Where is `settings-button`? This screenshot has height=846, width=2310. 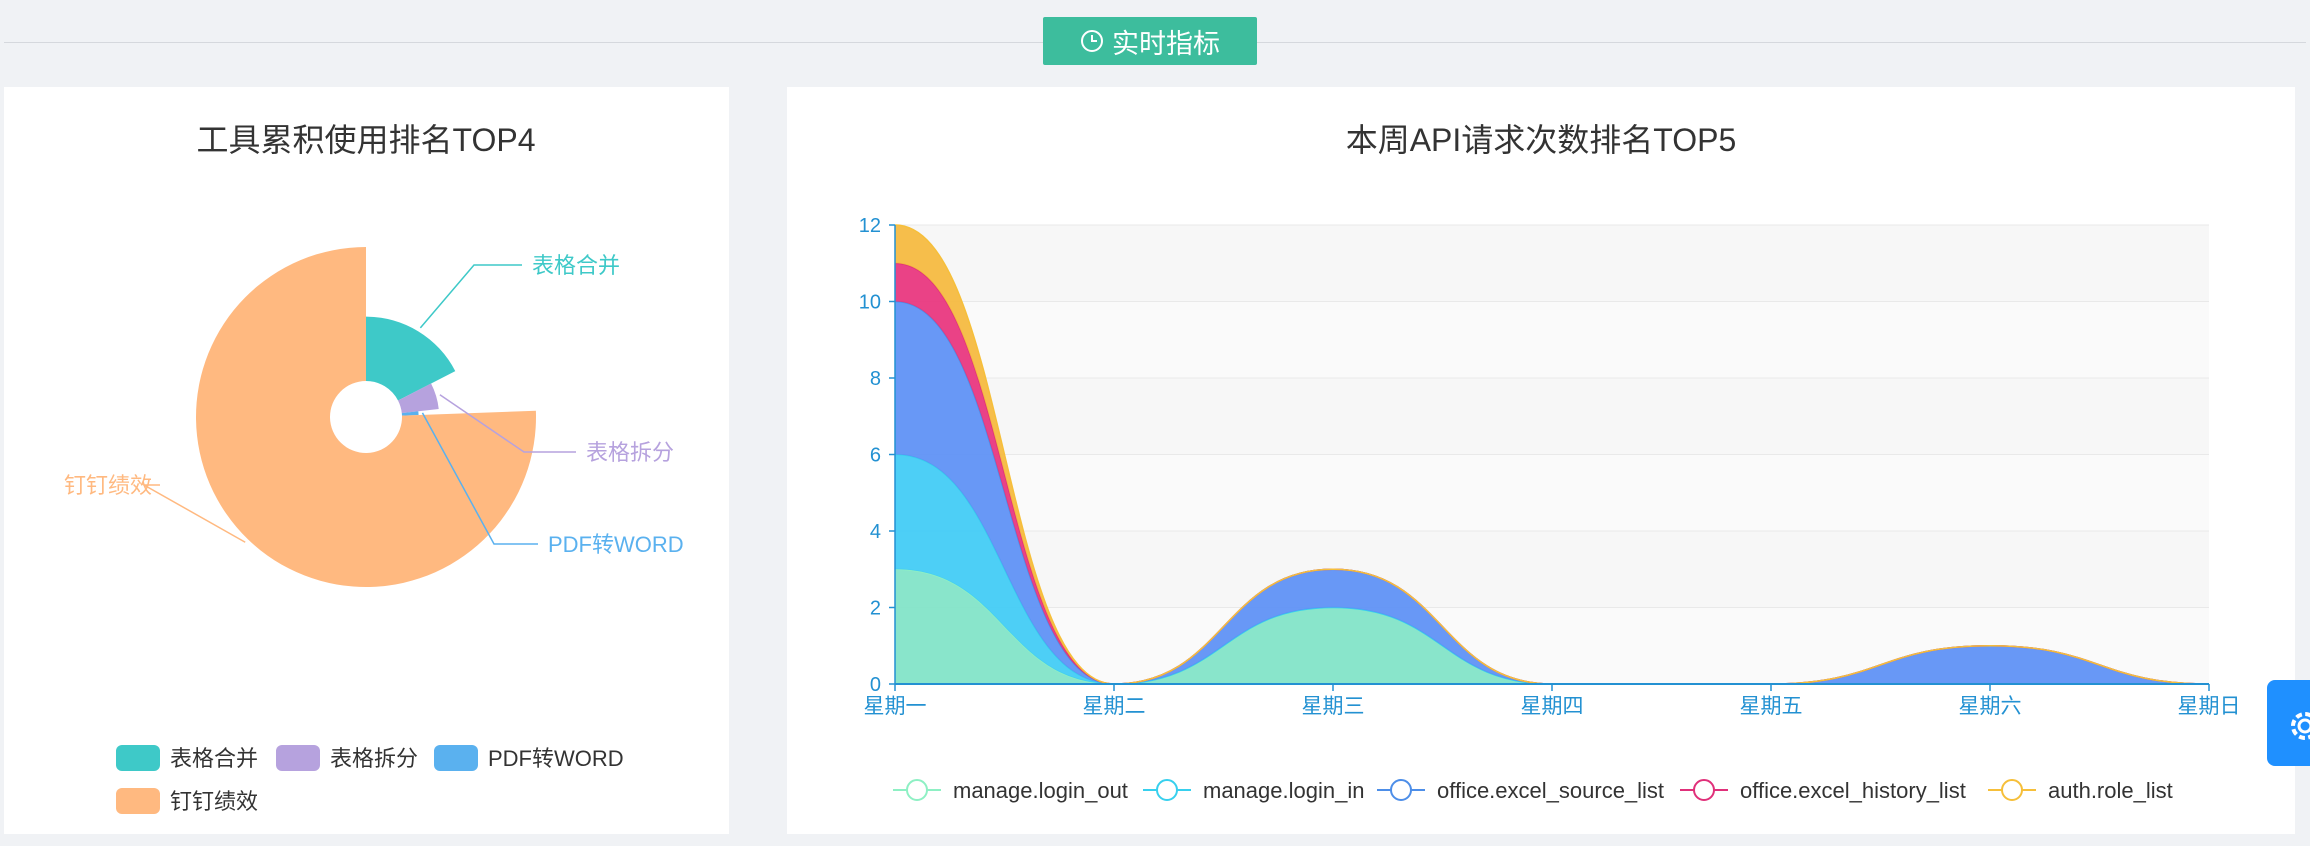
settings-button is located at coordinates (2288, 723).